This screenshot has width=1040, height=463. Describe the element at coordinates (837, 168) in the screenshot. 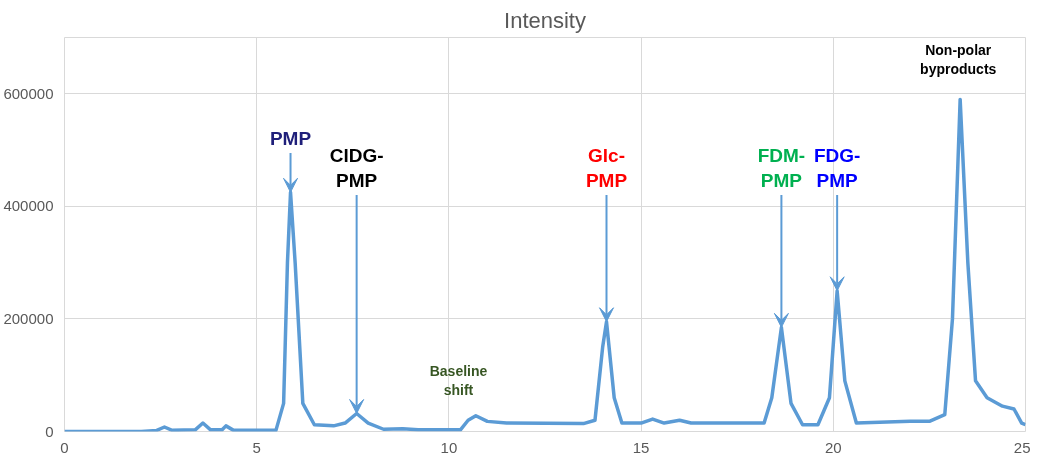

I see `annotation: FDG- PMP` at that location.